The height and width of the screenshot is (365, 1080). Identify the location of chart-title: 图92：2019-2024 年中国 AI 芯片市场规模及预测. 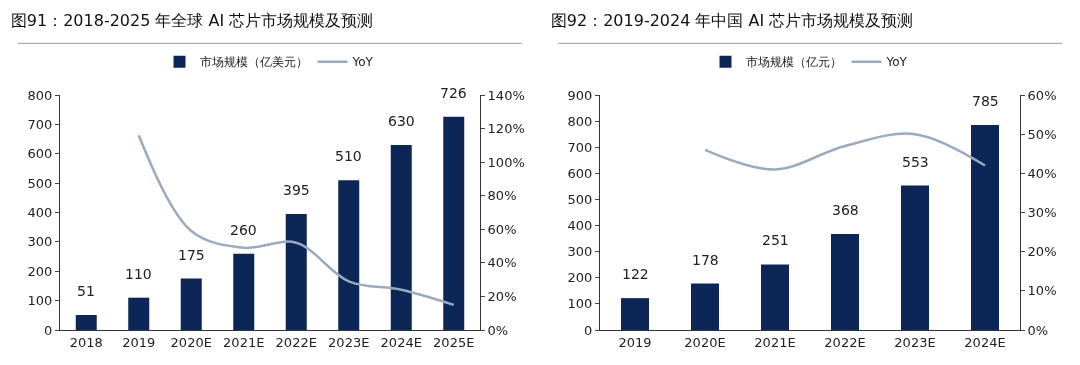
(732, 20).